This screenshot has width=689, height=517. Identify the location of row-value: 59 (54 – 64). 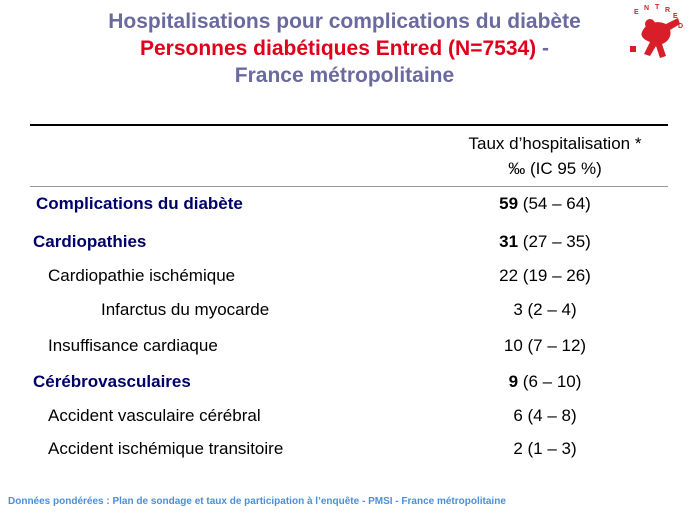
(545, 203).